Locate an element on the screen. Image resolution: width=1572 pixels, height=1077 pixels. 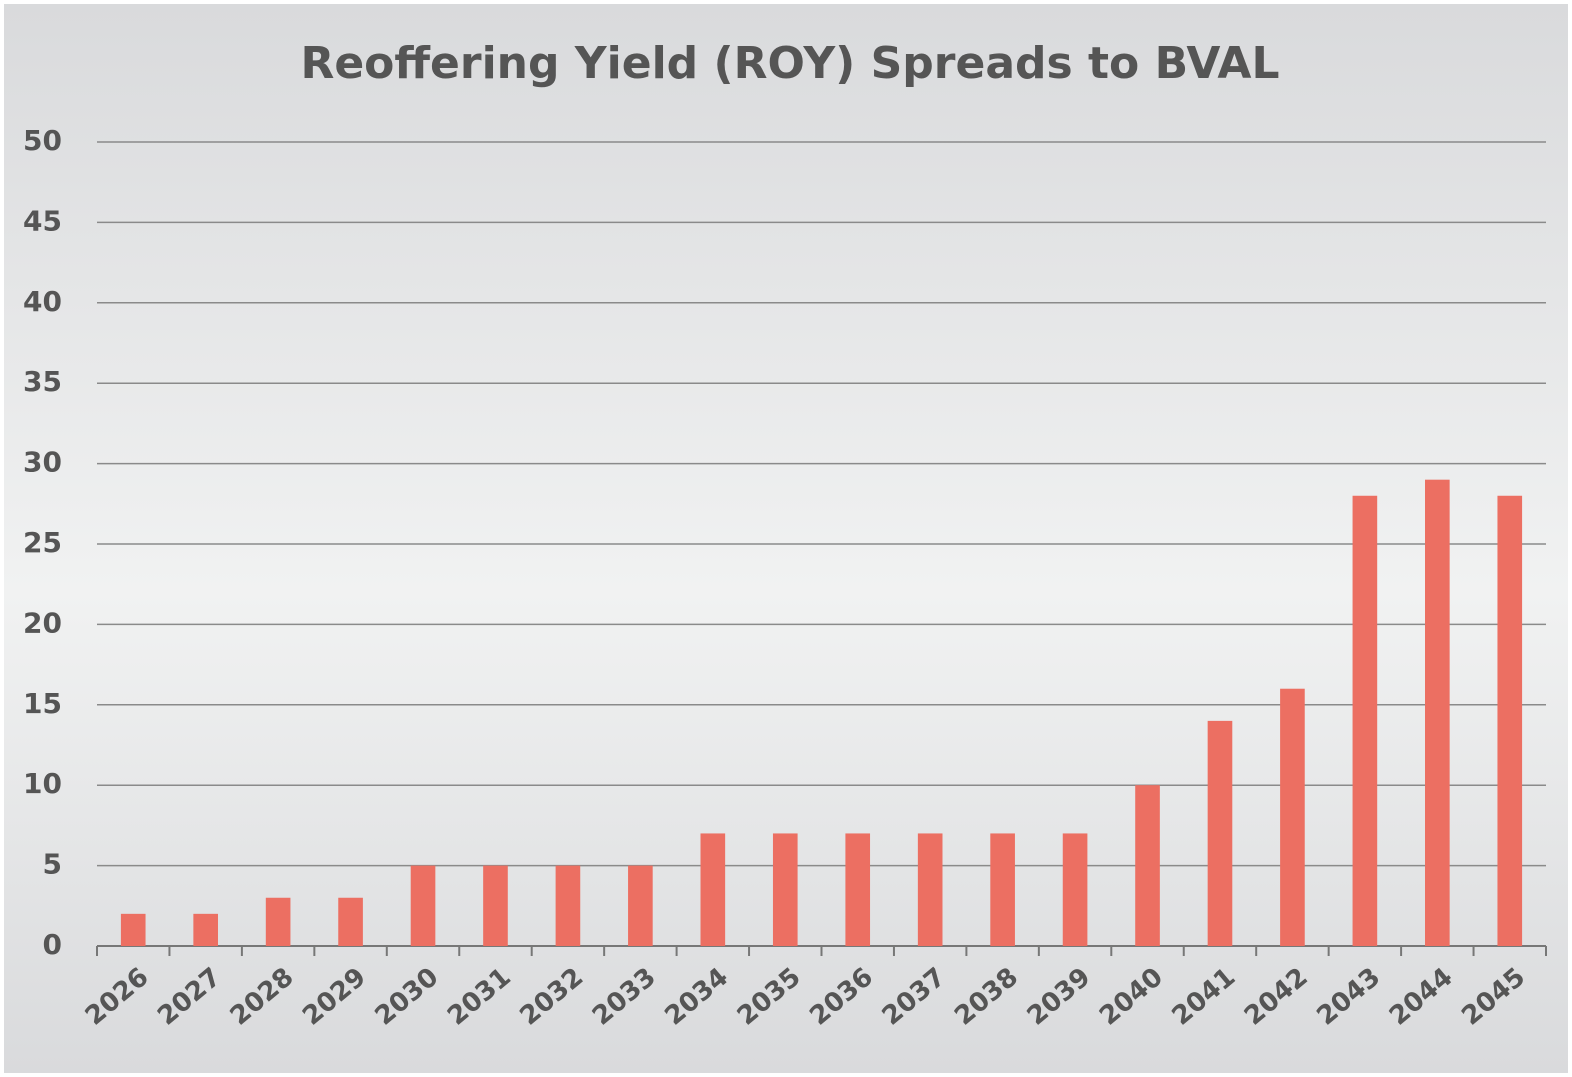
y-tick-label: 0 is located at coordinates (52, 944).